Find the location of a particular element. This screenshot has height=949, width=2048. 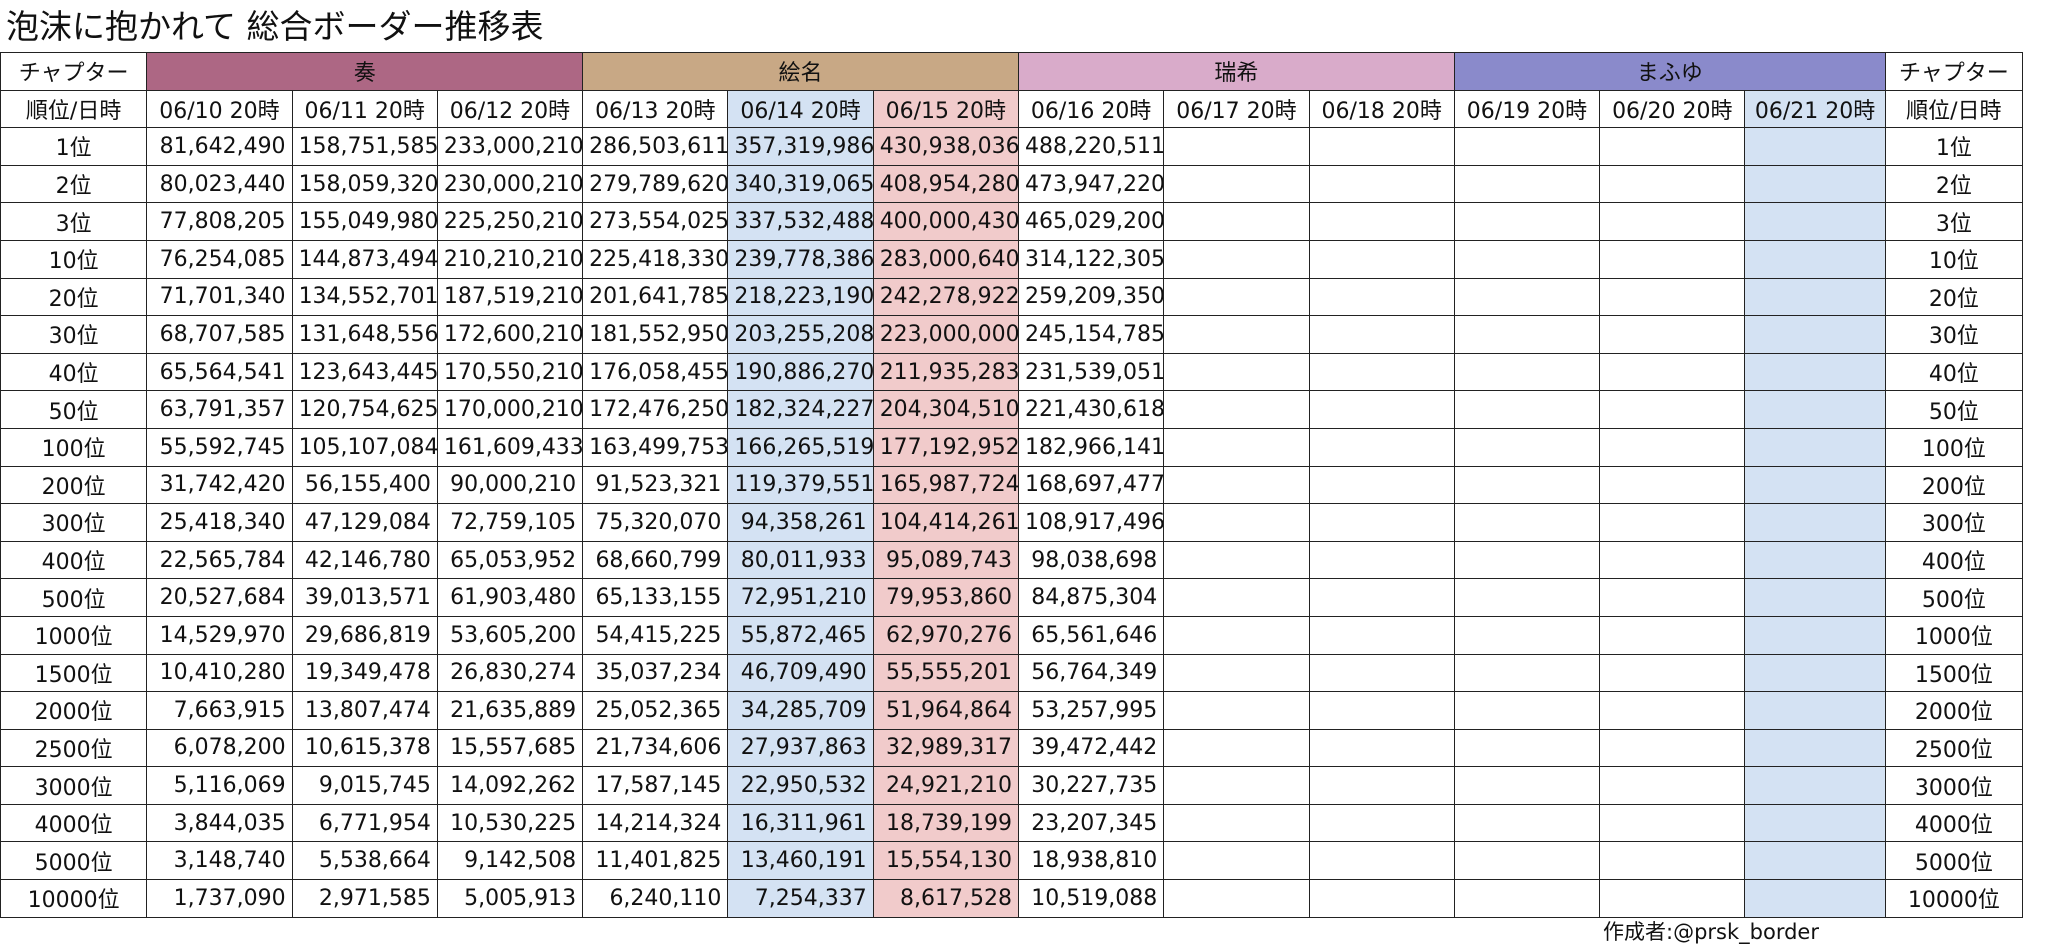

rank-cell: 10000位 is located at coordinates (74, 898).